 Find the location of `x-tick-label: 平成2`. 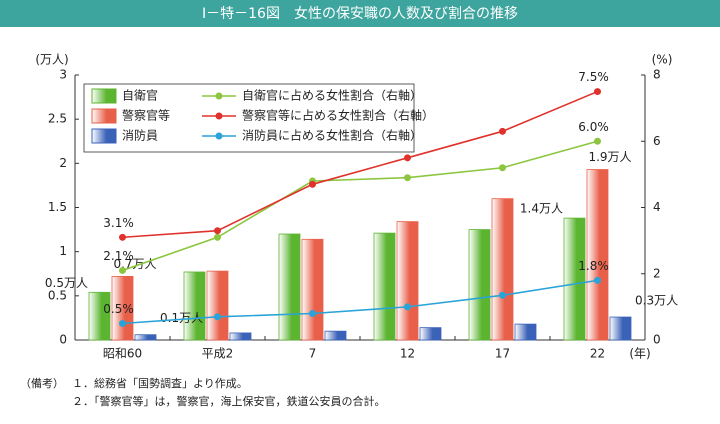

x-tick-label: 平成2 is located at coordinates (218, 354).